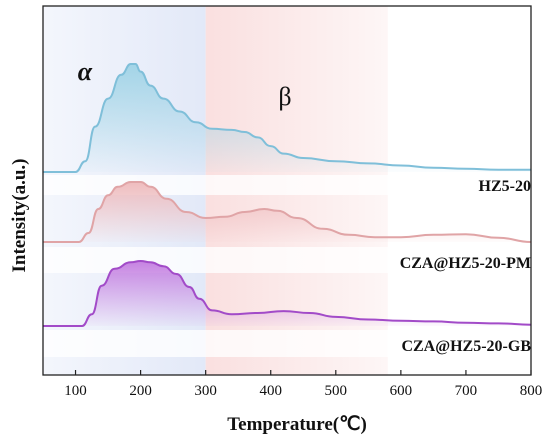  What do you see at coordinates (75, 391) in the screenshot?
I see `x-tick-label: 100` at bounding box center [75, 391].